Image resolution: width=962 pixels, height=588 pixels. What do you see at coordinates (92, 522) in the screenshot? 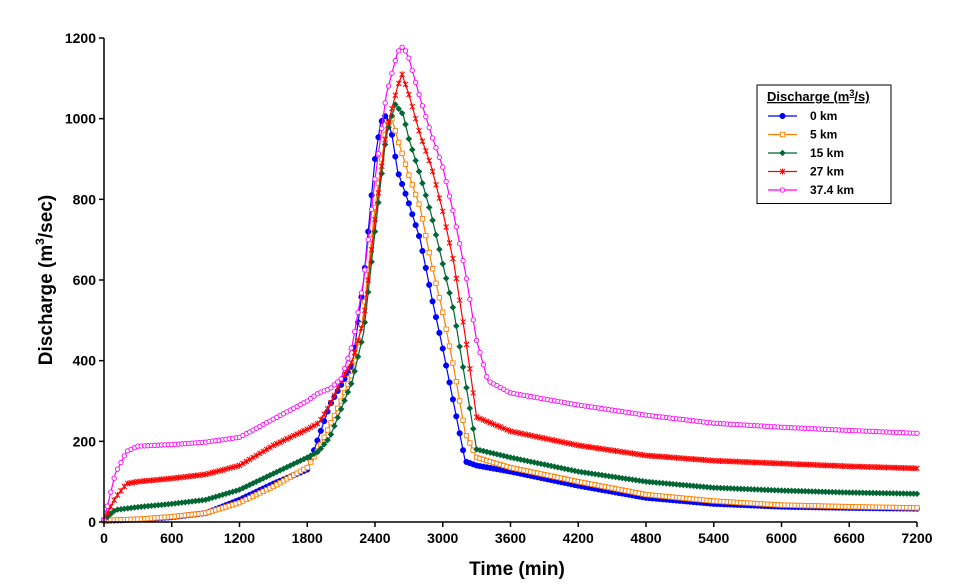
I see `y-tick-label: 0` at bounding box center [92, 522].